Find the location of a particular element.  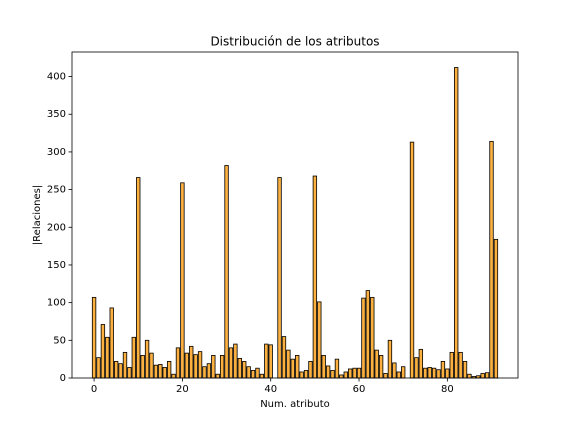

y-tick-label: 100 is located at coordinates (56, 303).